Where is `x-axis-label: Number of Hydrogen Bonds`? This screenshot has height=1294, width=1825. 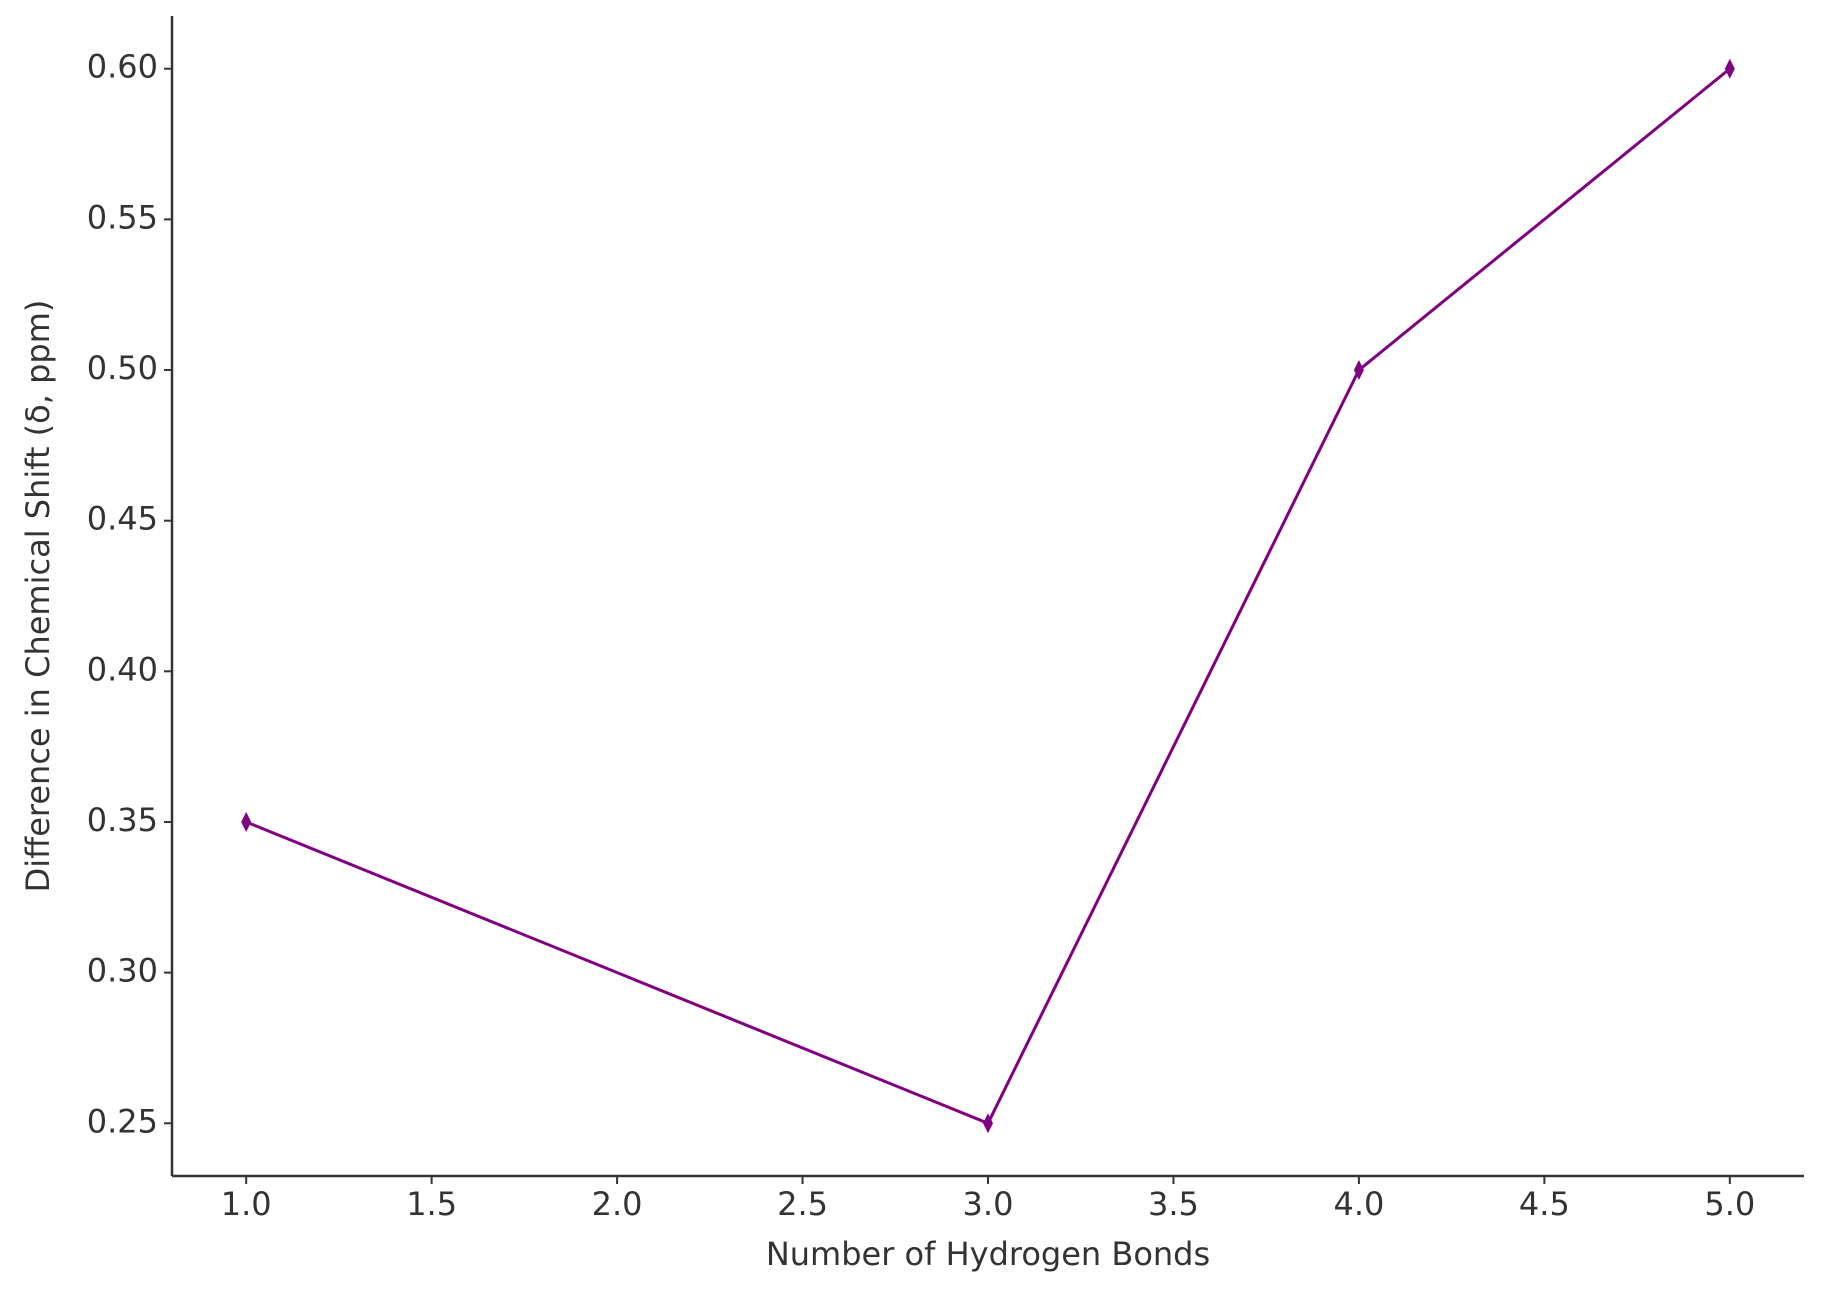 x-axis-label: Number of Hydrogen Bonds is located at coordinates (988, 1254).